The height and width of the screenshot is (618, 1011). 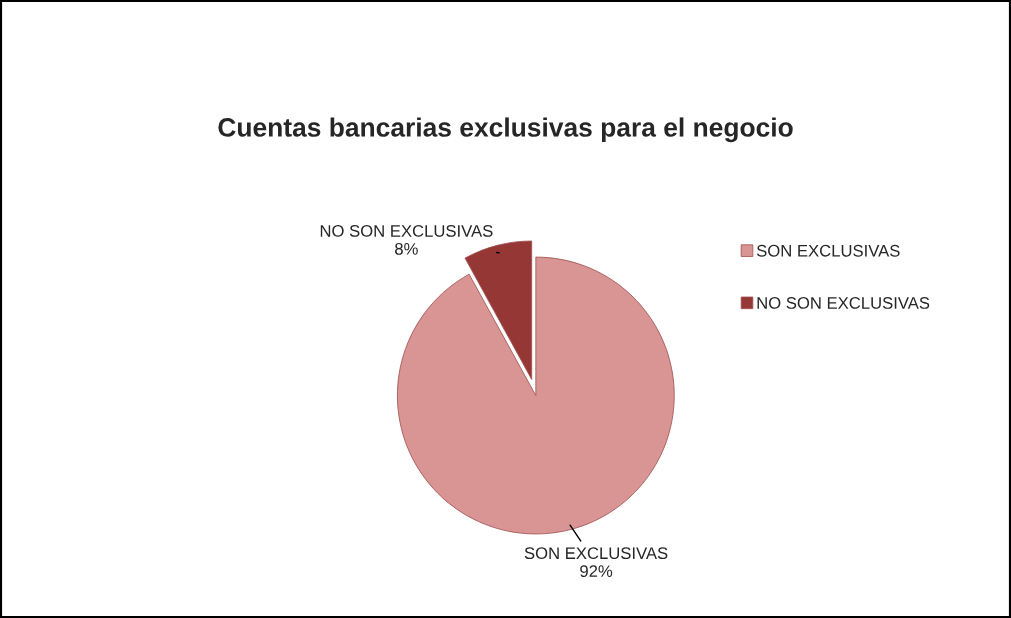 I want to click on data-label: 8%, so click(x=406, y=248).